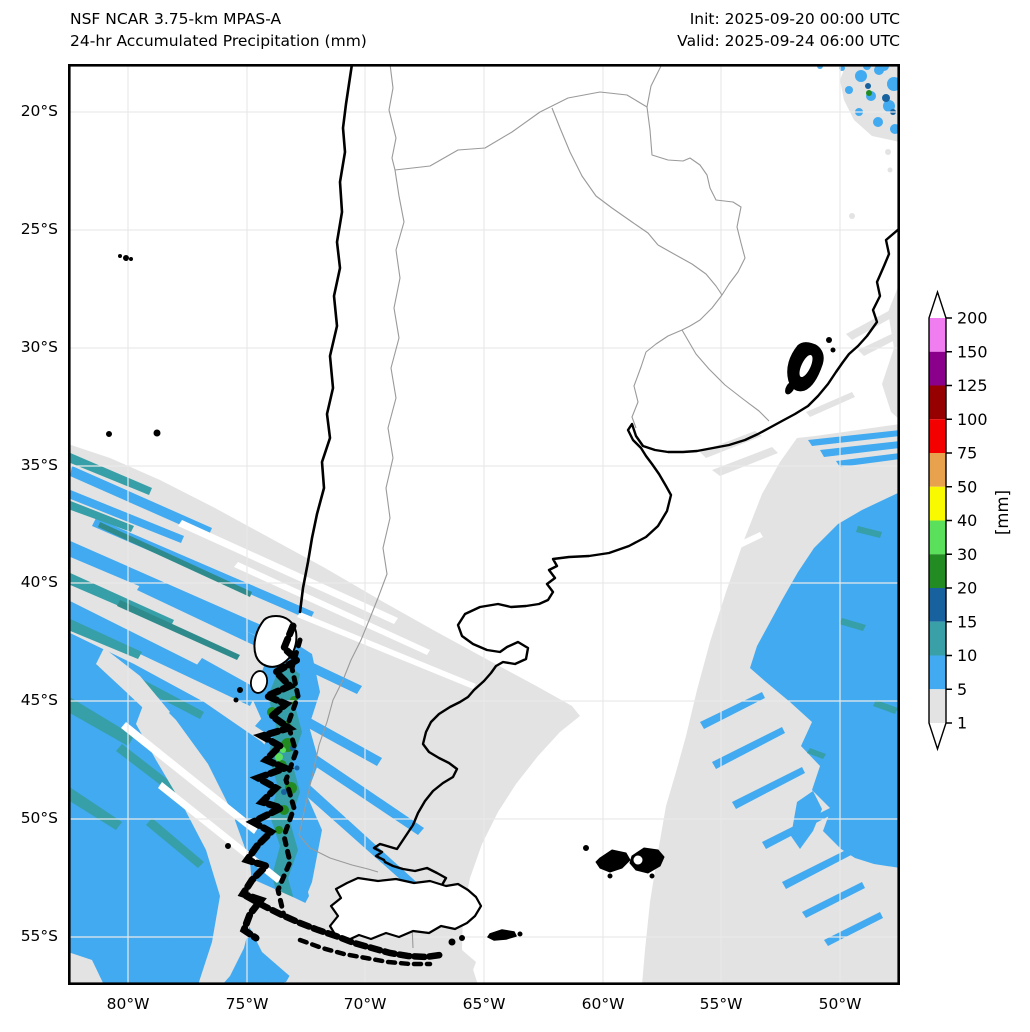 This screenshot has width=1030, height=1032. What do you see at coordinates (326, 338) in the screenshot?
I see `coast-chile` at bounding box center [326, 338].